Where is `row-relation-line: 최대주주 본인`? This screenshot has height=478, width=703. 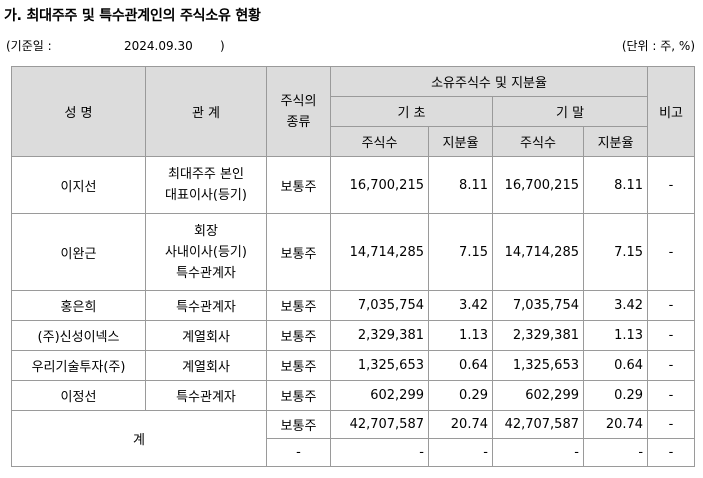 row-relation-line: 최대주주 본인 is located at coordinates (206, 174).